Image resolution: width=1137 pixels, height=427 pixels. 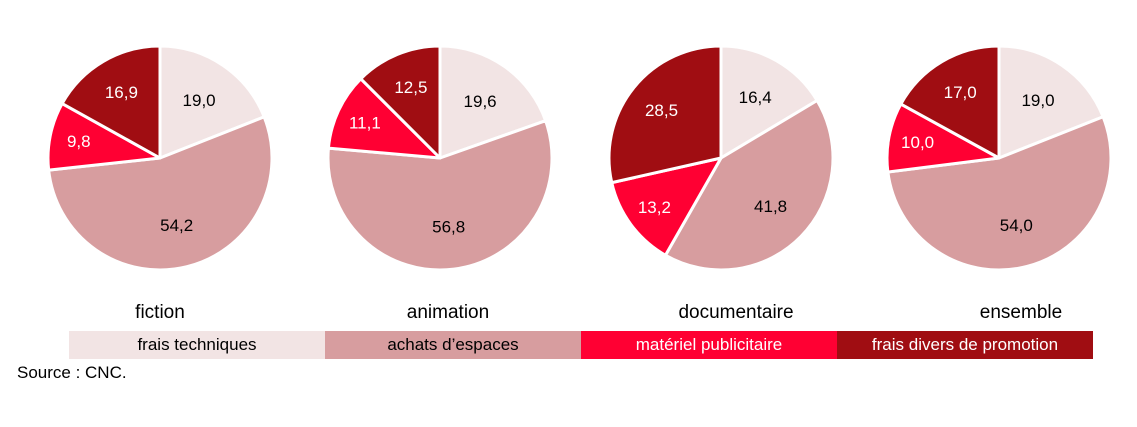 What do you see at coordinates (770, 206) in the screenshot?
I see `data-label-achats-espaces: 41,8` at bounding box center [770, 206].